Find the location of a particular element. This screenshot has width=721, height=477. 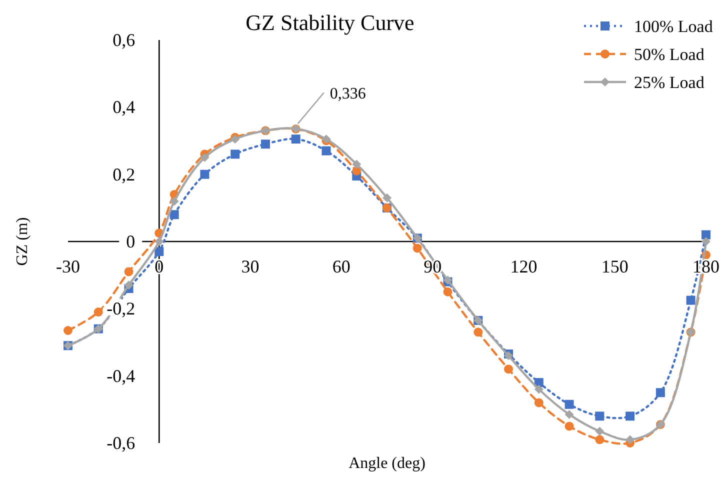

x-tick-label: 180 is located at coordinates (706, 266).